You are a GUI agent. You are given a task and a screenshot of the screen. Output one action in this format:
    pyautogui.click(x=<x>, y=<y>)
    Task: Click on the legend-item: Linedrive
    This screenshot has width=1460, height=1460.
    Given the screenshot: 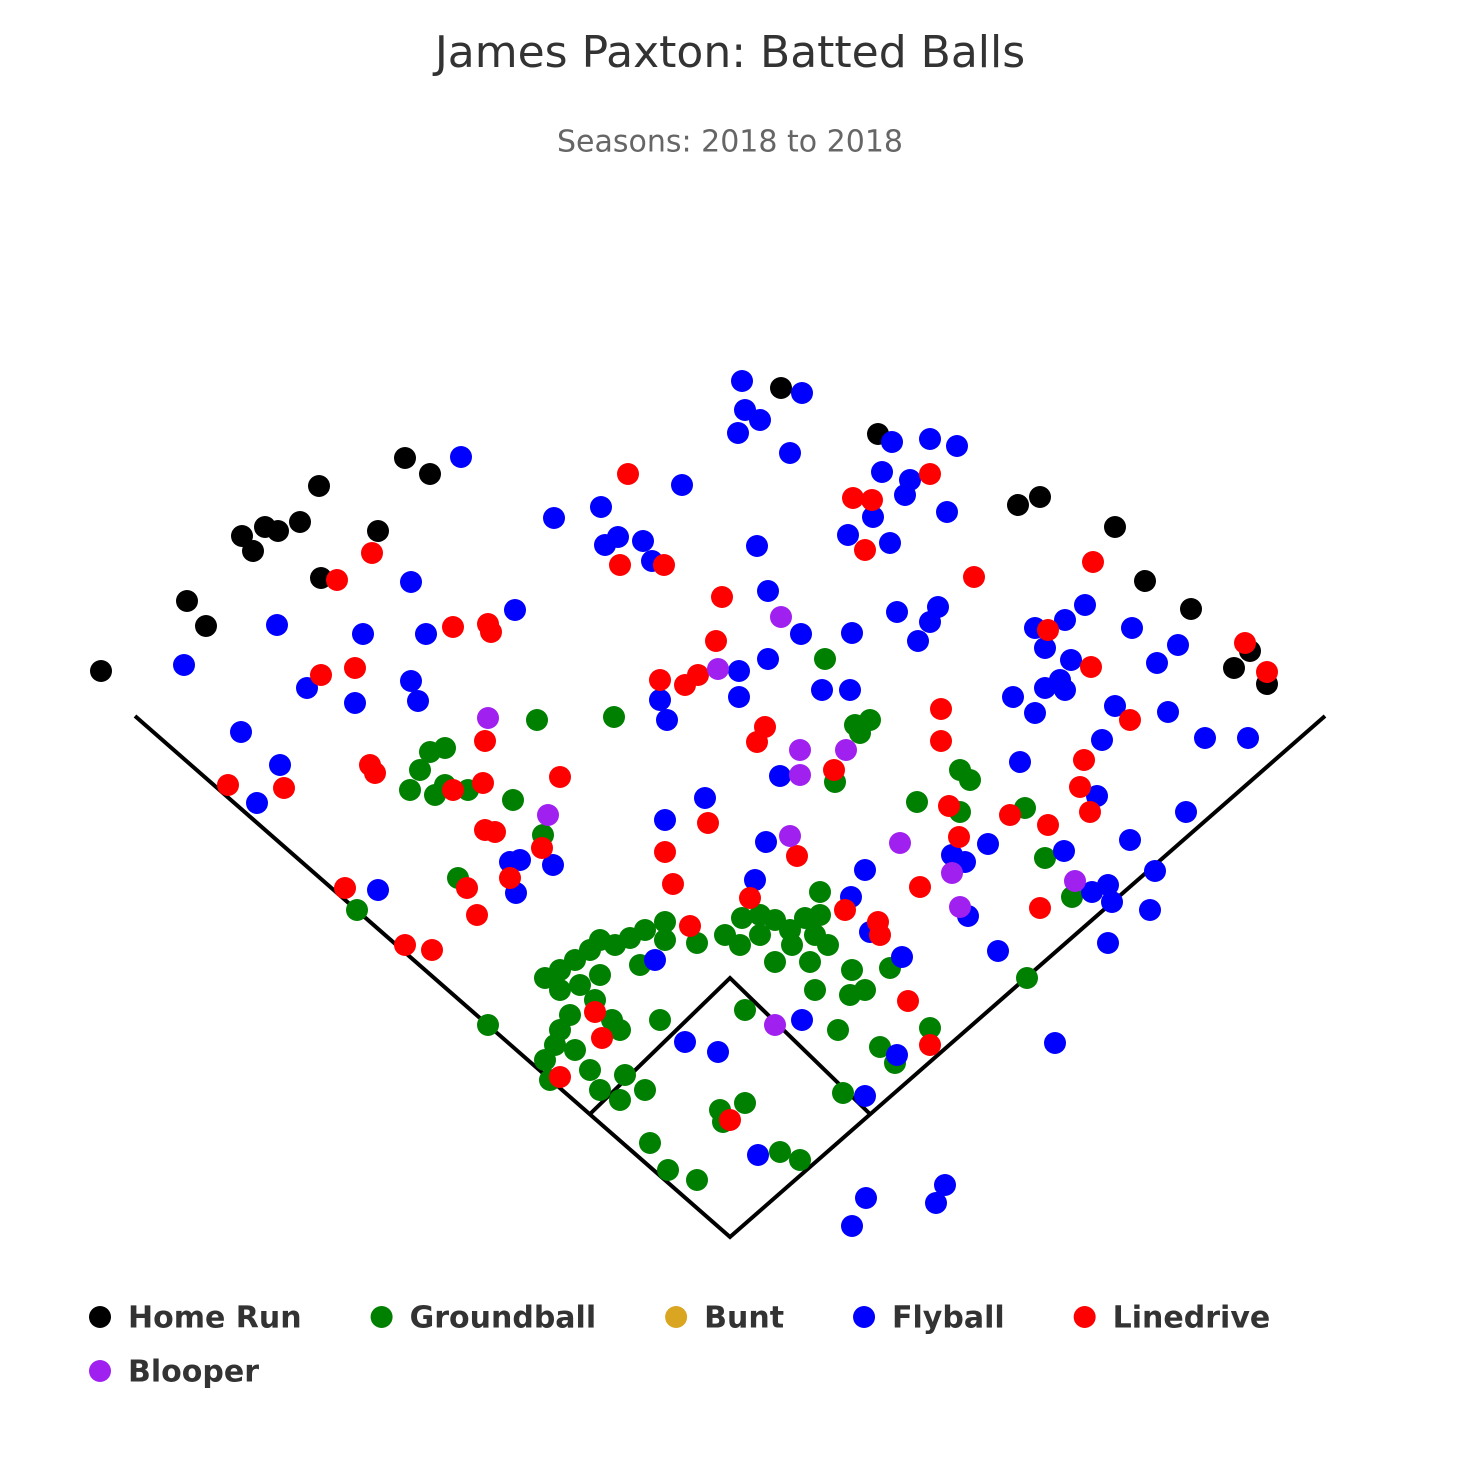 What is the action you would take?
    pyautogui.click(x=1172, y=1318)
    